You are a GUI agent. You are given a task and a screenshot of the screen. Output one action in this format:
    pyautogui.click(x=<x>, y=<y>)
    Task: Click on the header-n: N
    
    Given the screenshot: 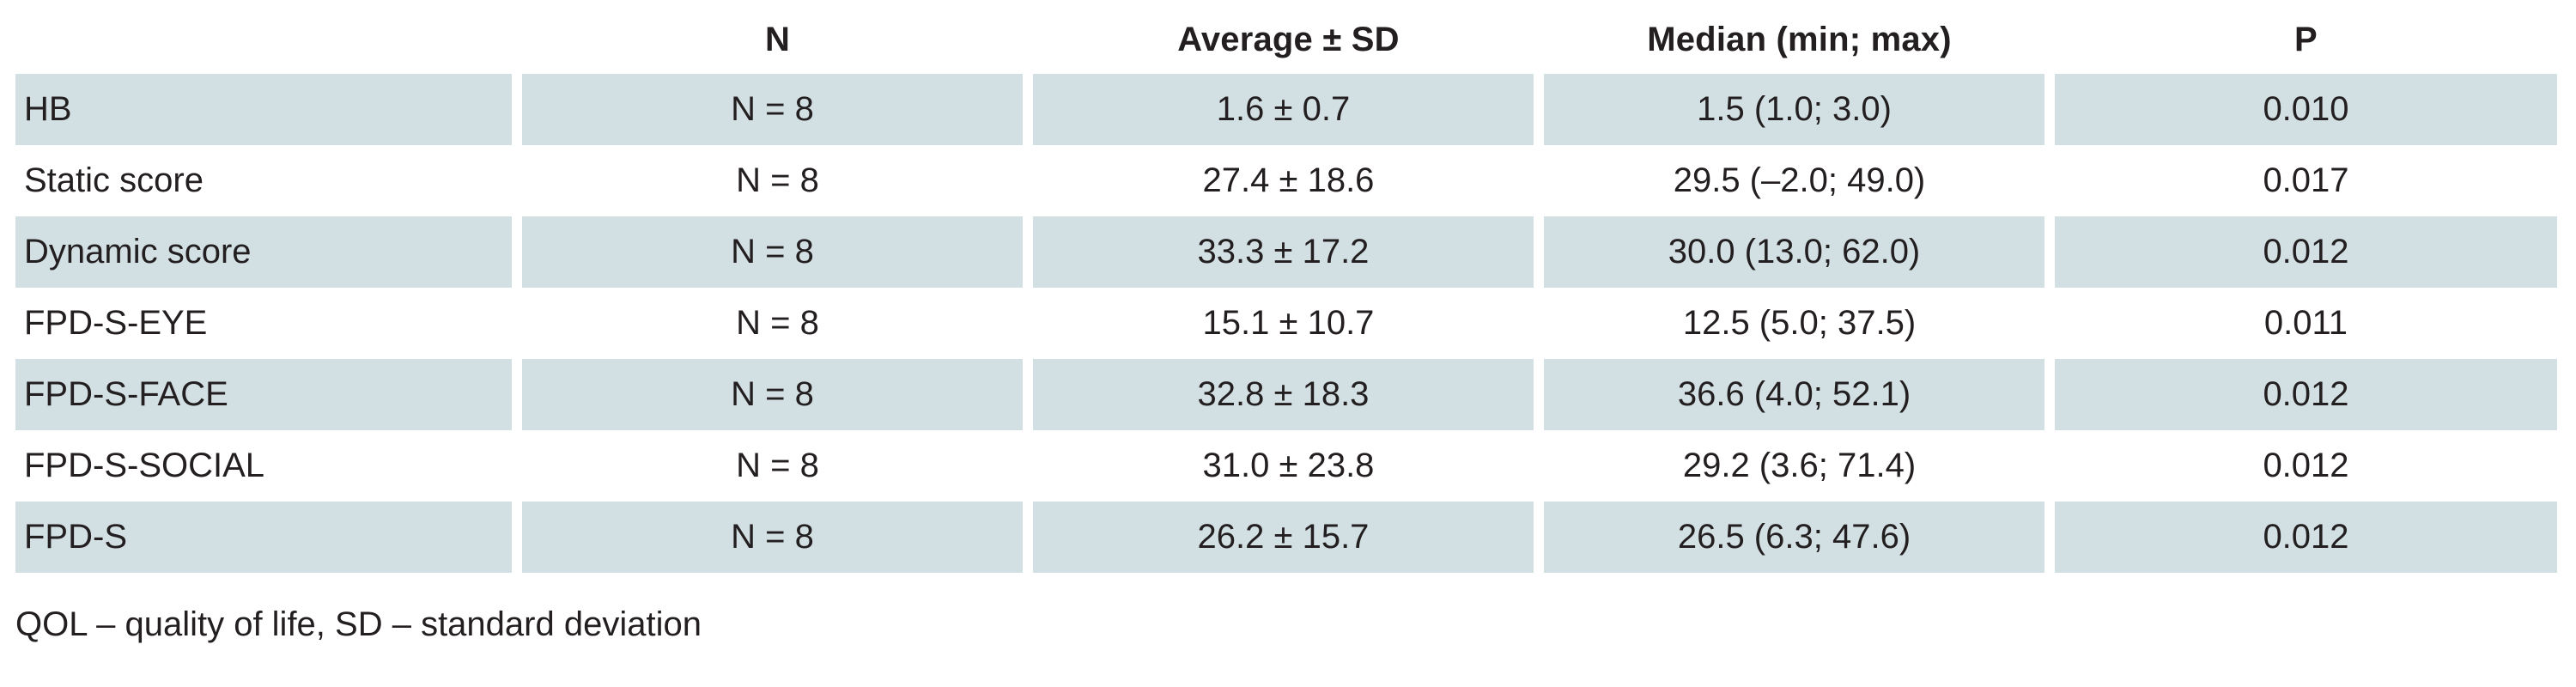 What is the action you would take?
    pyautogui.click(x=777, y=39)
    